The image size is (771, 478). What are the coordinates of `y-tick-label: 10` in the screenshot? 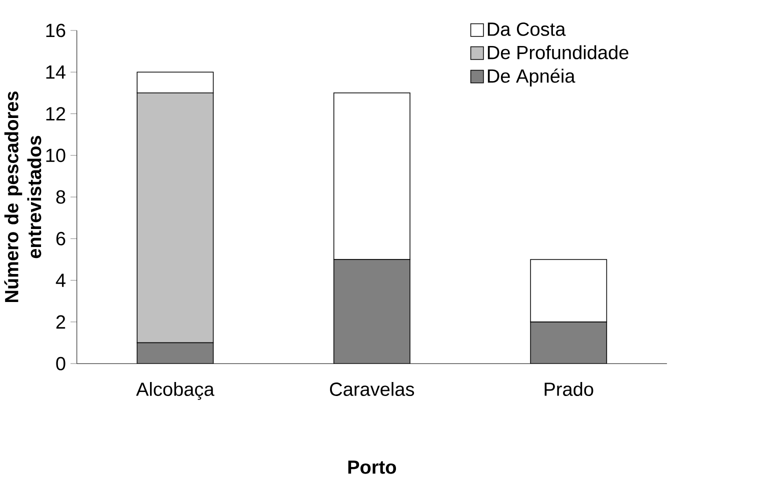 It's located at (56, 155).